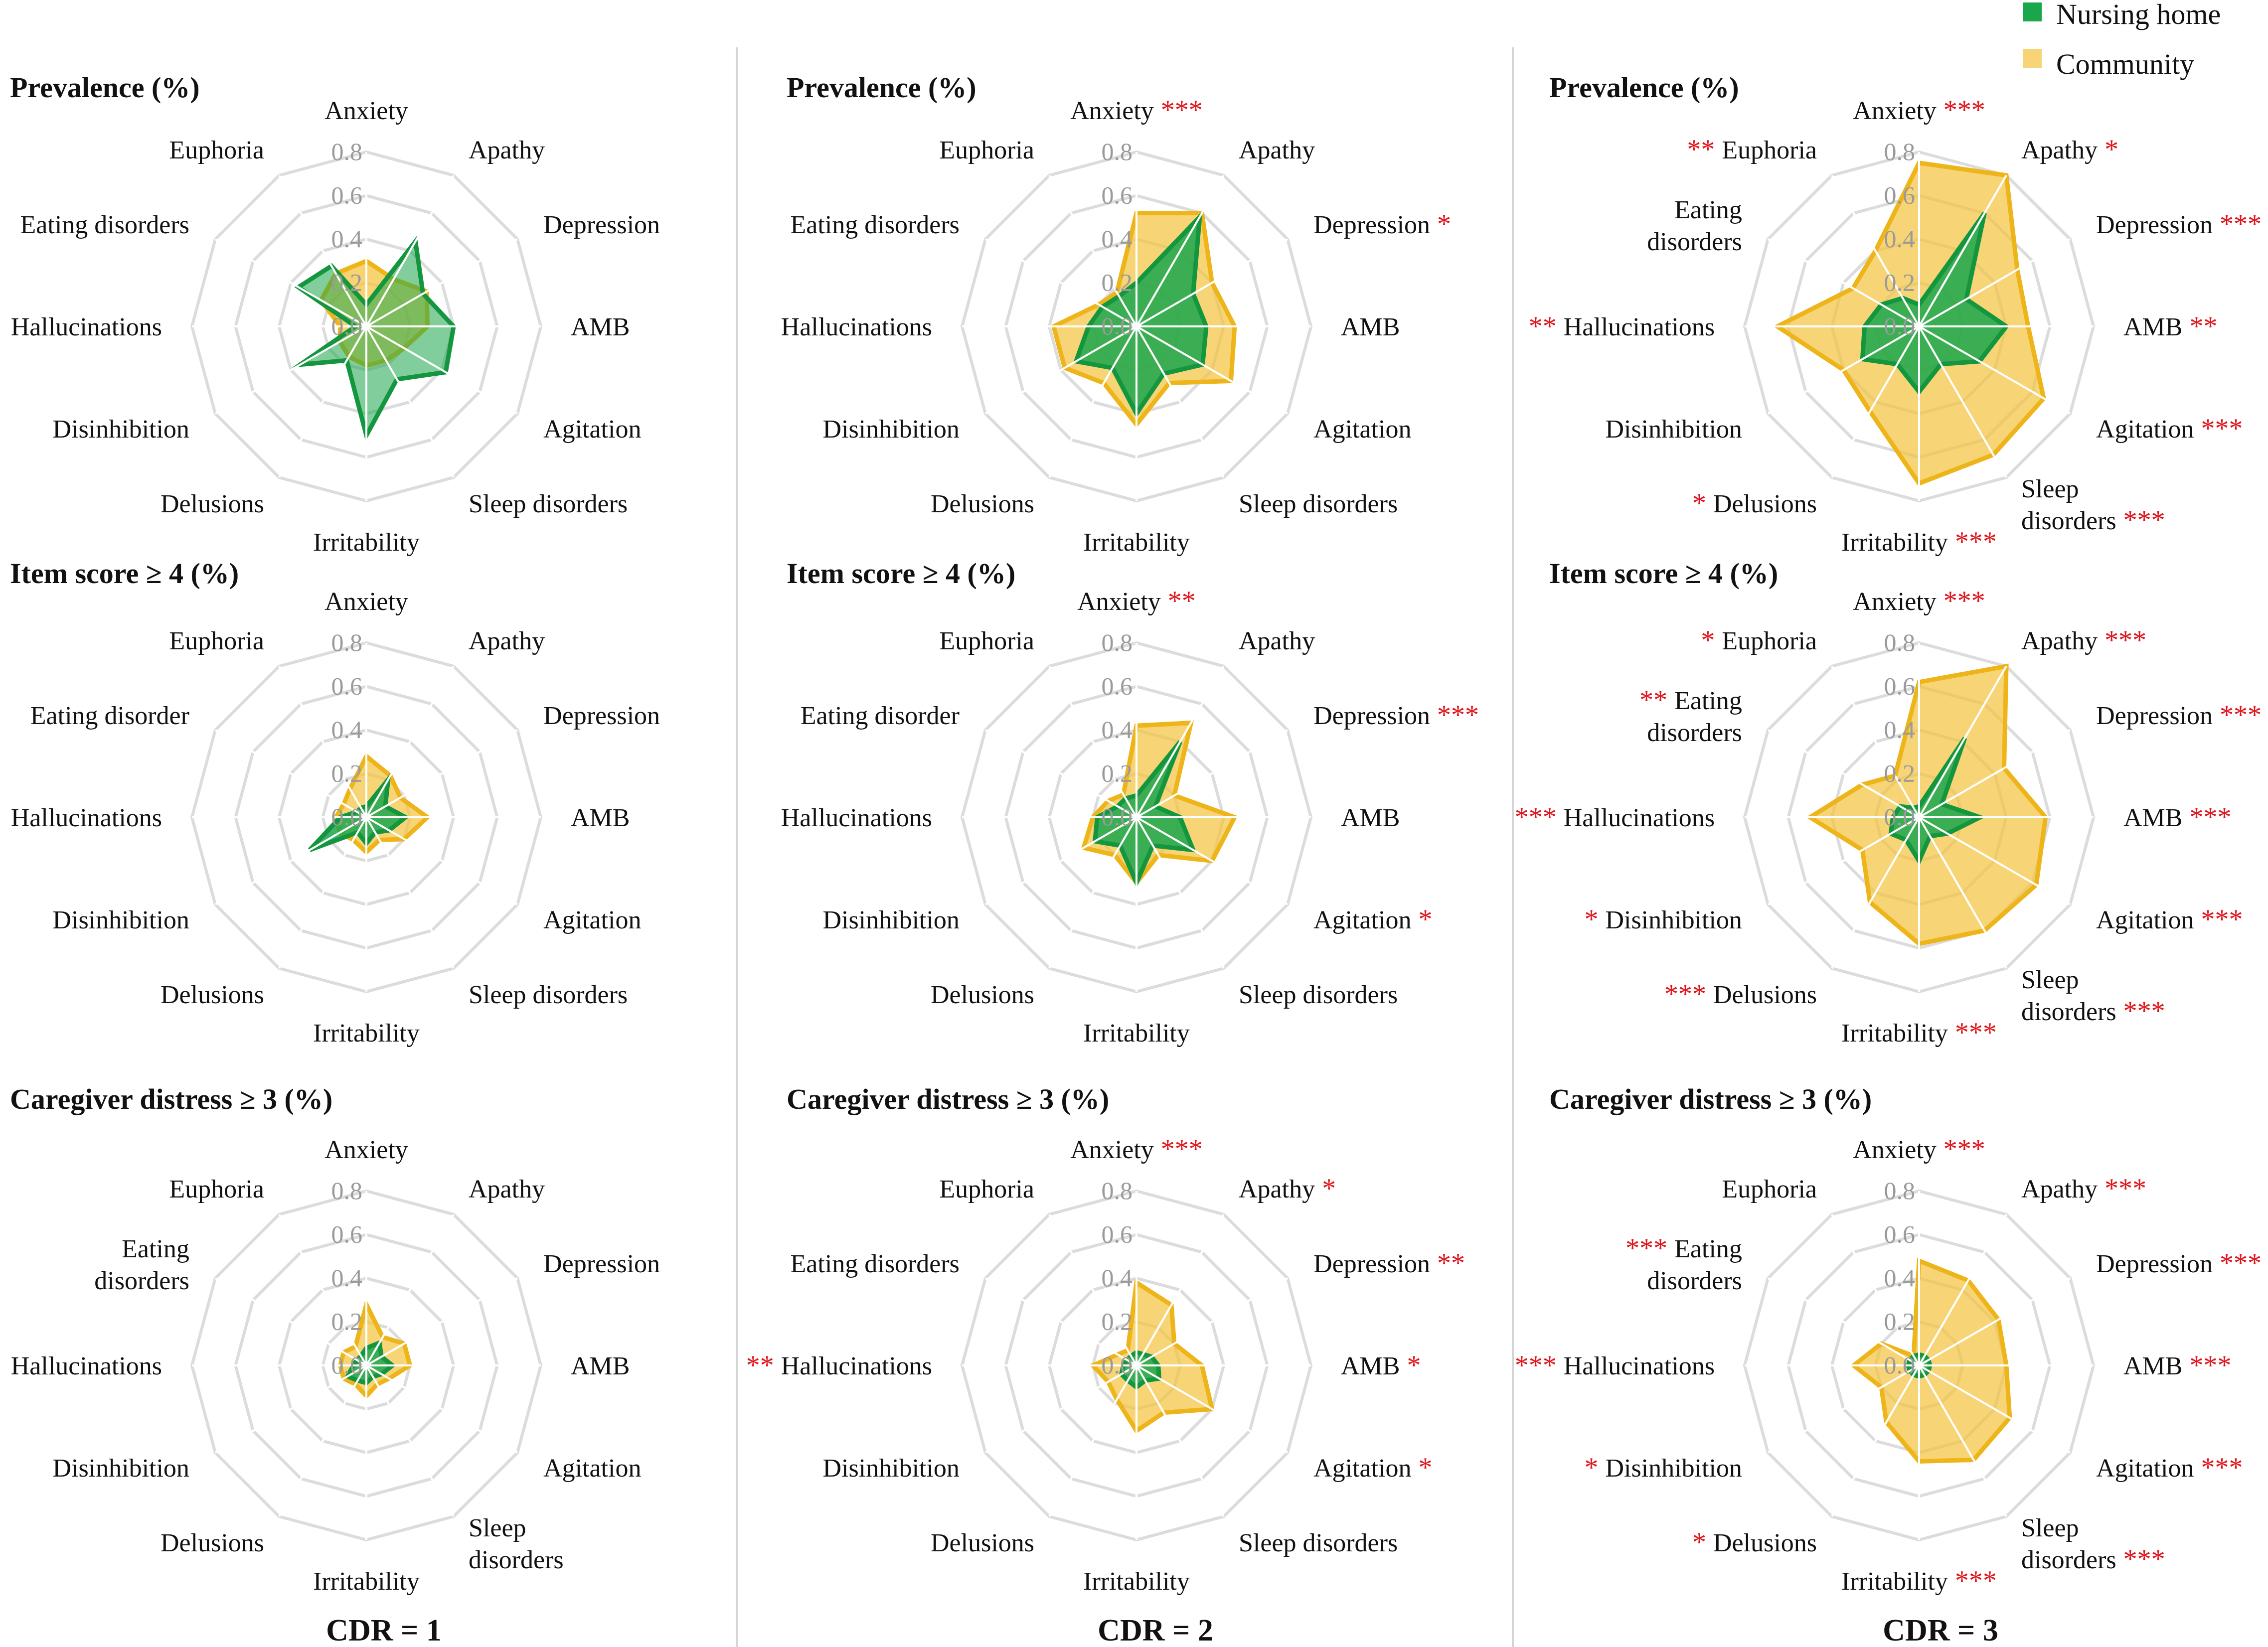 The height and width of the screenshot is (1647, 2268). Describe the element at coordinates (1615, 817) in the screenshot. I see `axis-label-hallucinations: *** Hallucinations` at that location.